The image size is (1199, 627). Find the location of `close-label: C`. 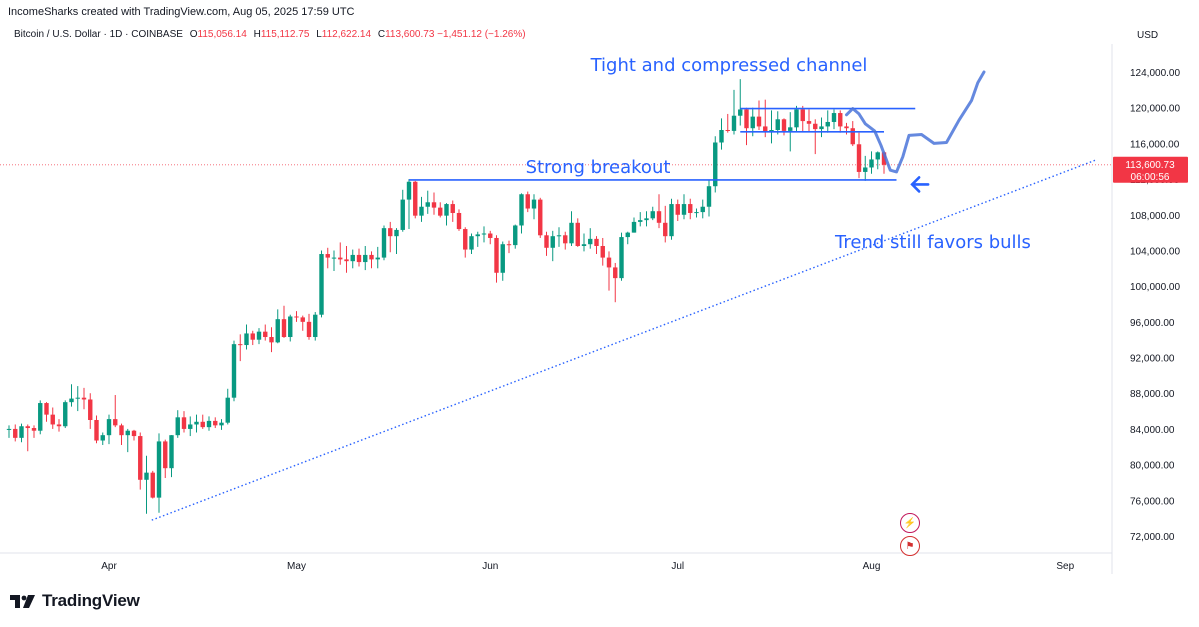

close-label: C is located at coordinates (381, 34).